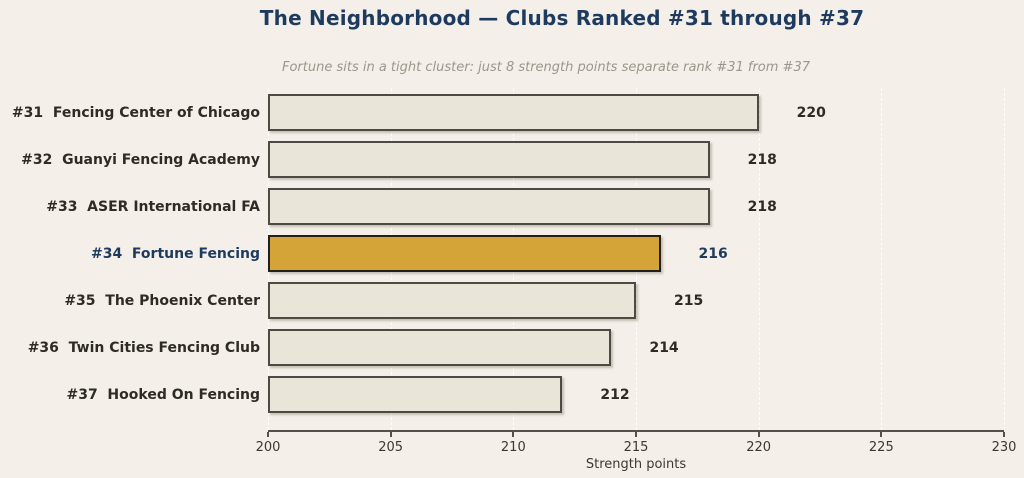 This screenshot has height=478, width=1024. What do you see at coordinates (759, 447) in the screenshot?
I see `x-tick-label-220: 220` at bounding box center [759, 447].